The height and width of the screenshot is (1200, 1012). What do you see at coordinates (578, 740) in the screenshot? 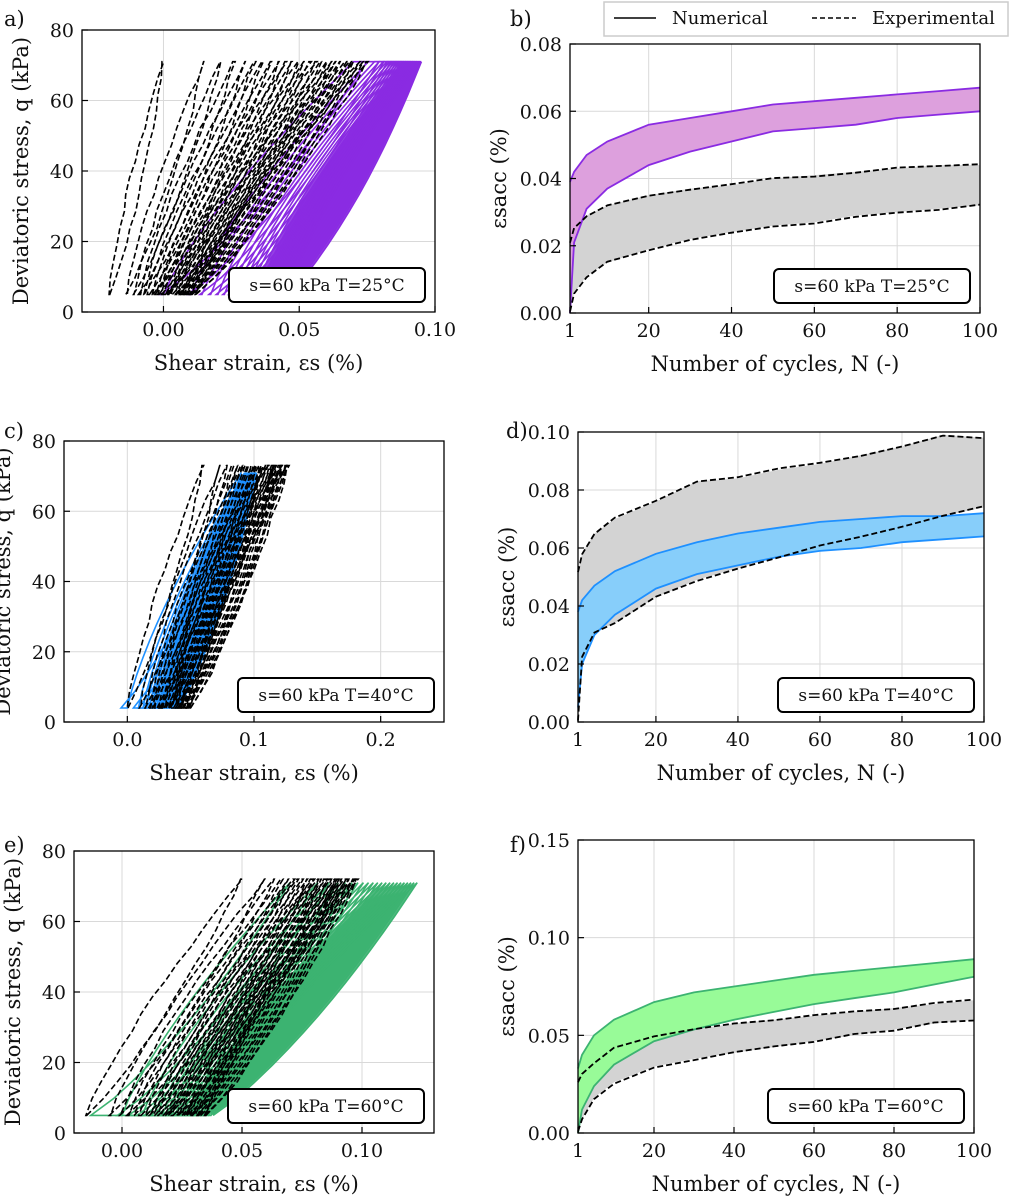
I see `x-tick-label: 1` at bounding box center [578, 740].